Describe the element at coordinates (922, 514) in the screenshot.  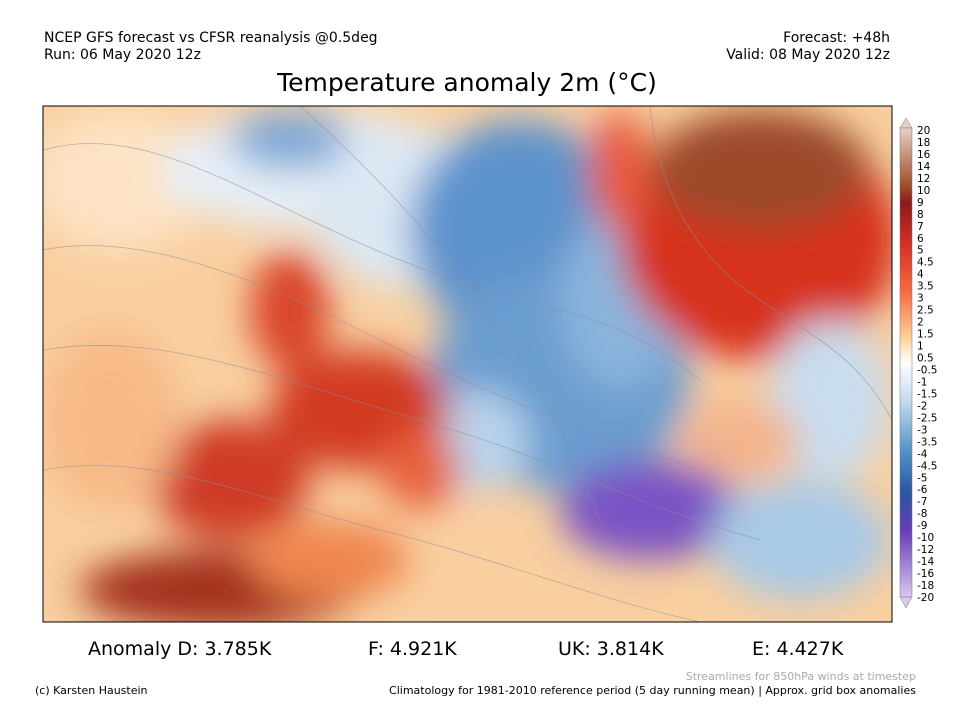
I see `colorbar-label: -8` at that location.